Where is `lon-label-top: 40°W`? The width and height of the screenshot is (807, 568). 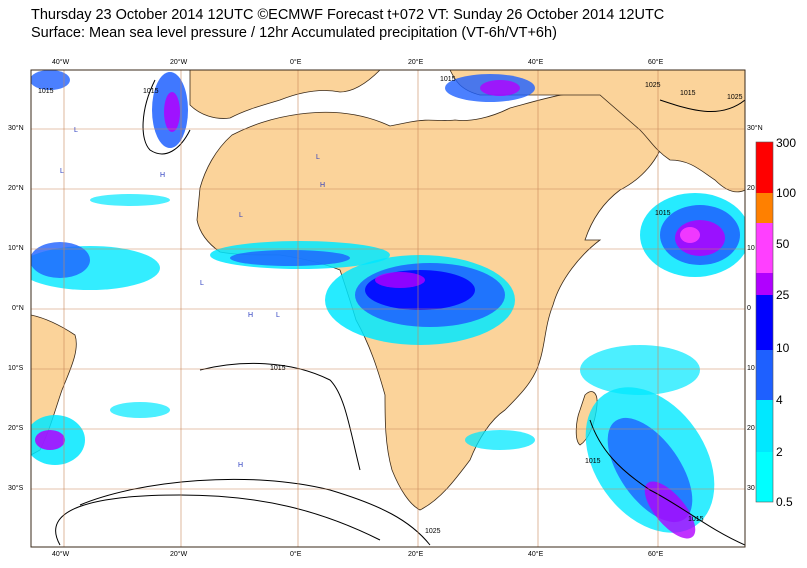 lon-label-top: 40°W is located at coordinates (61, 62).